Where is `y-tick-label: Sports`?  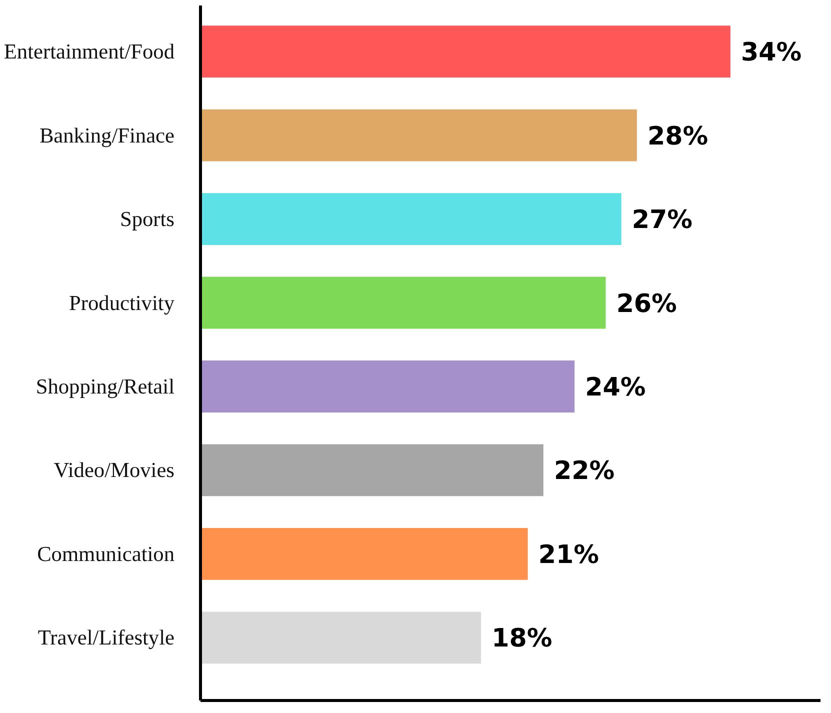 y-tick-label: Sports is located at coordinates (147, 219).